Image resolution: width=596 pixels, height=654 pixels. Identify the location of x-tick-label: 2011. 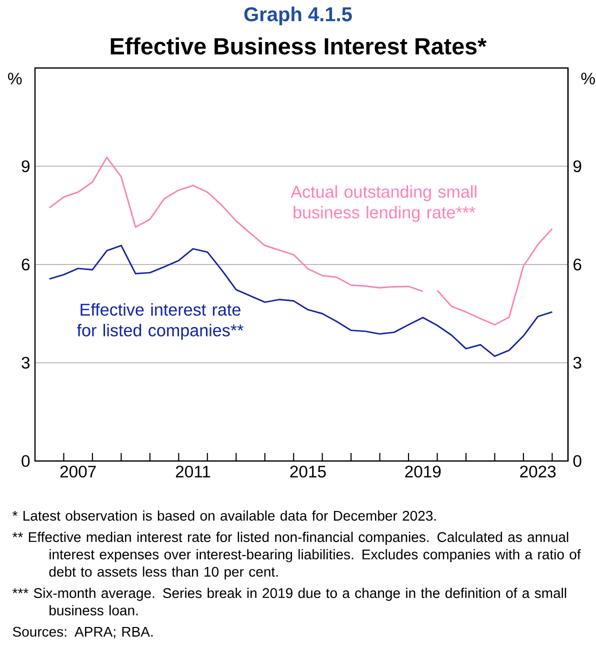
(193, 472).